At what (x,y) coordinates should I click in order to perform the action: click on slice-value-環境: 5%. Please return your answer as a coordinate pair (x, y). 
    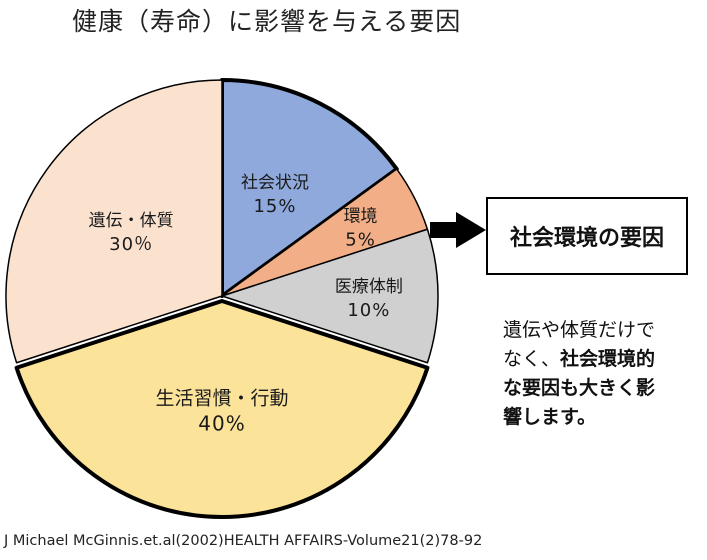
    Looking at the image, I should click on (360, 239).